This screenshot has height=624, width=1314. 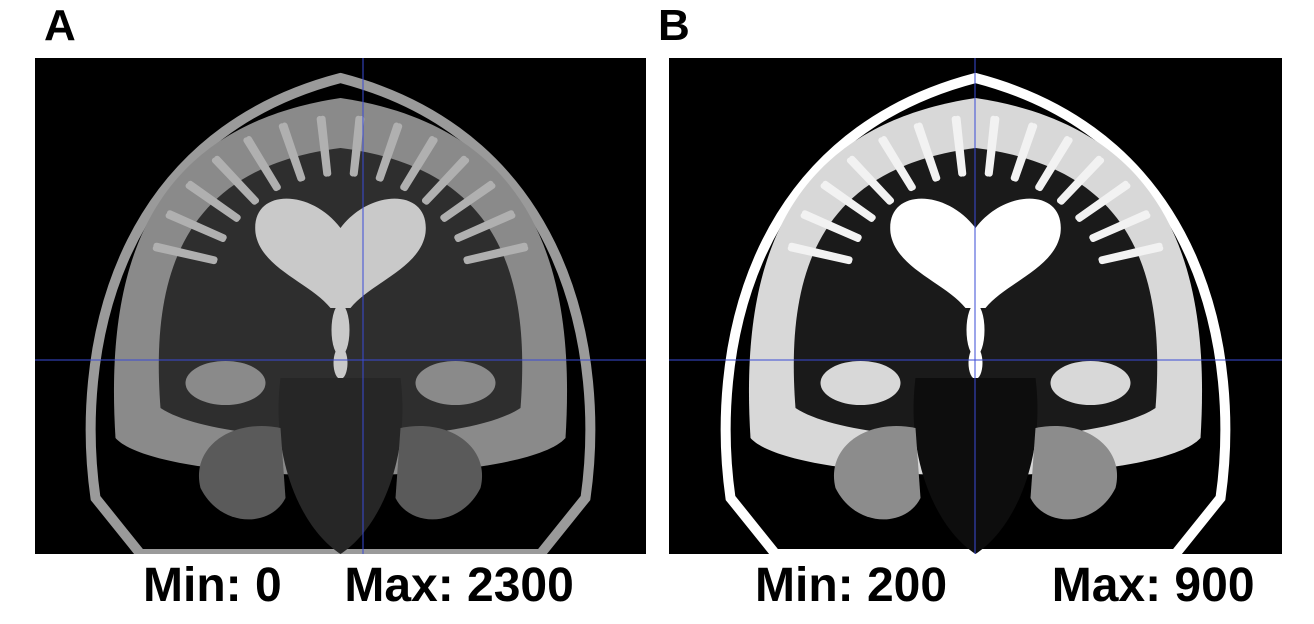 I want to click on min-value-a: Min: 0, so click(x=212, y=586).